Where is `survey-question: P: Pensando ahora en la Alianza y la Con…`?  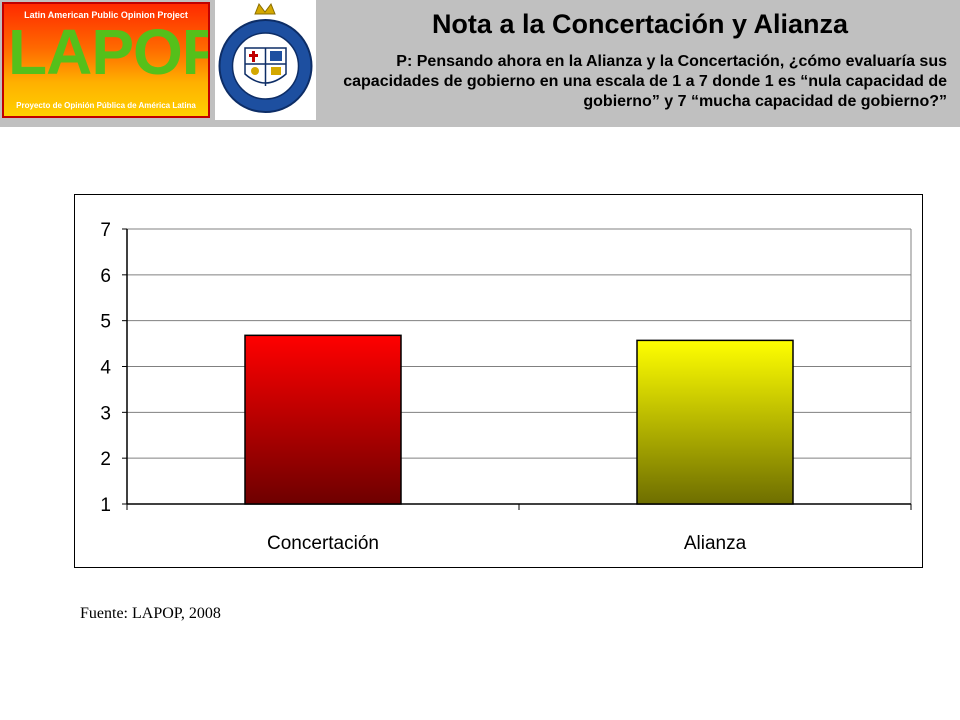 survey-question: P: Pensando ahora en la Alianza y la Con… is located at coordinates (645, 81).